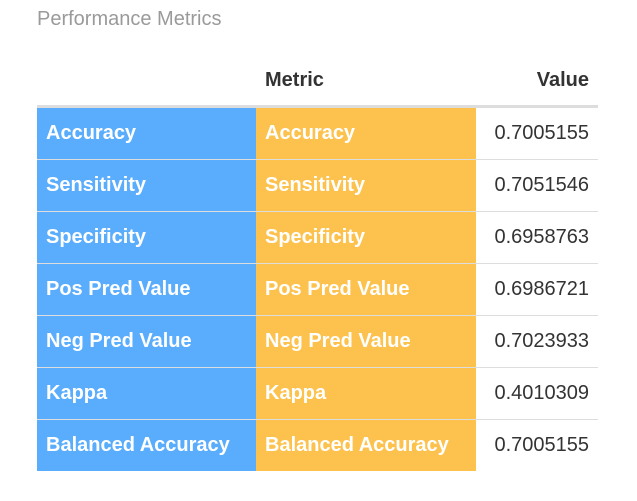 This screenshot has height=501, width=637. Describe the element at coordinates (537, 341) in the screenshot. I see `value-cell: 0.7023933` at that location.